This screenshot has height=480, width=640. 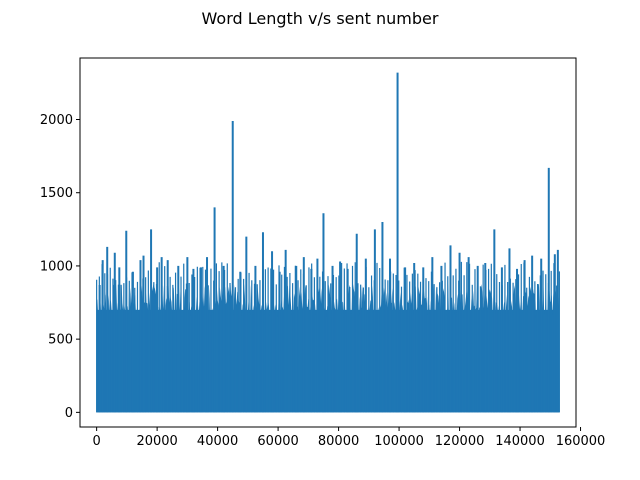 What do you see at coordinates (399, 441) in the screenshot?
I see `x-tick-label: 100000` at bounding box center [399, 441].